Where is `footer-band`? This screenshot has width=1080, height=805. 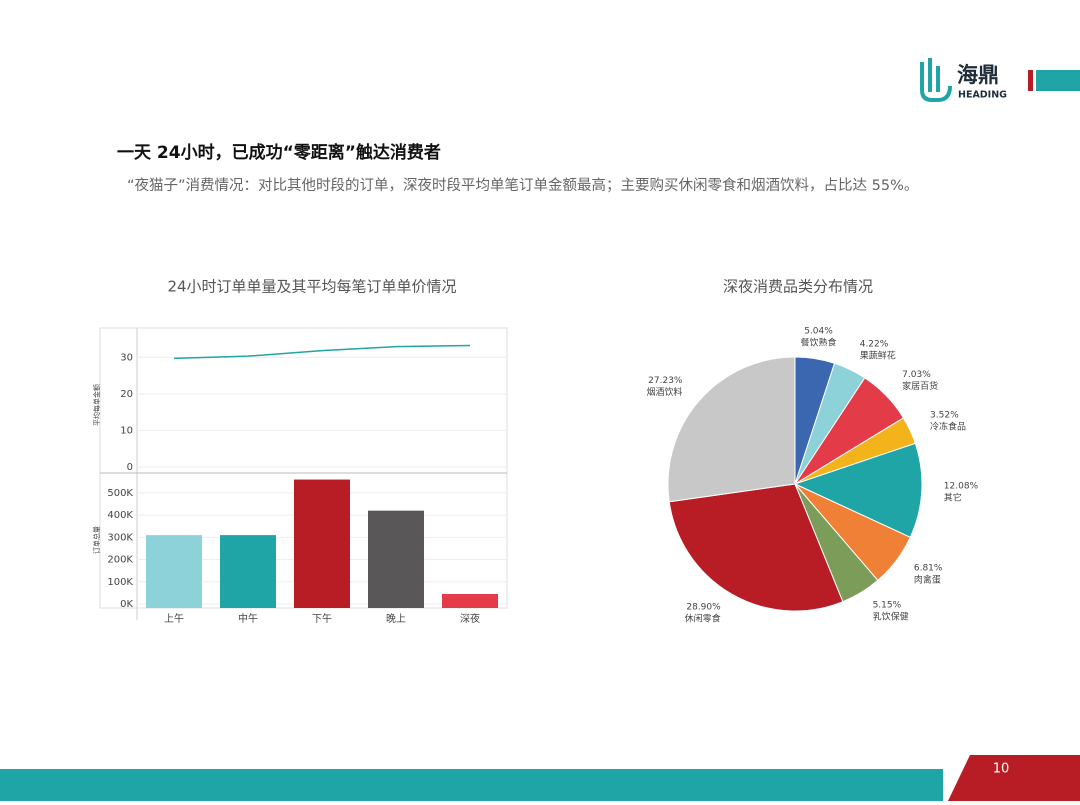 footer-band is located at coordinates (471, 785).